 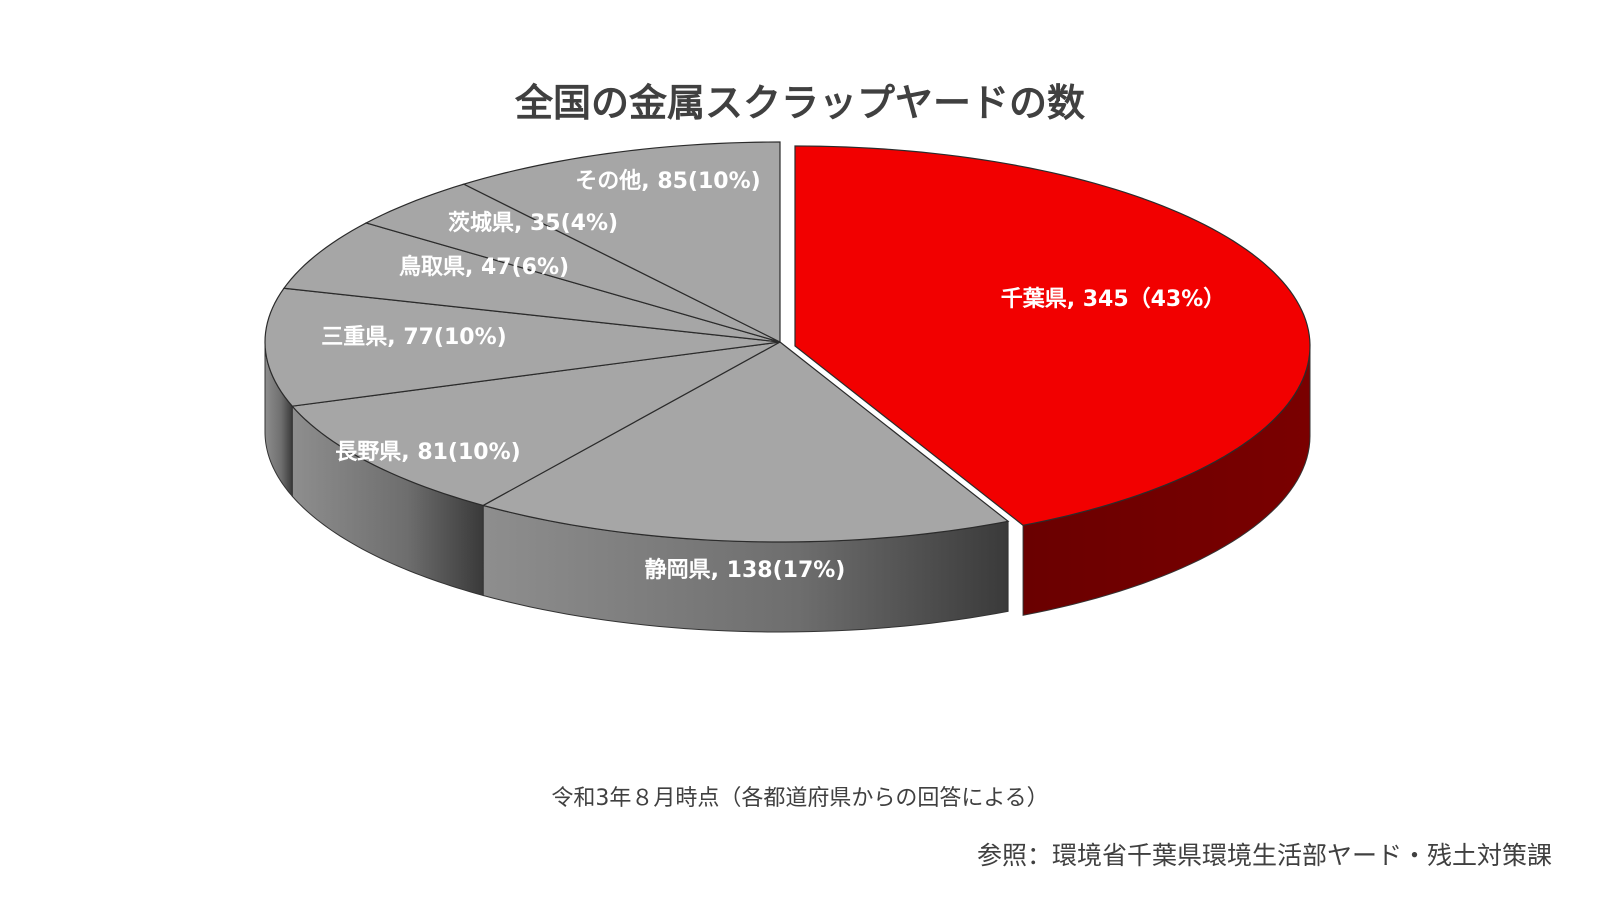 I want to click on chart-note: 令和3年８月時点（各都道府県からの回答による）, so click(x=800, y=798).